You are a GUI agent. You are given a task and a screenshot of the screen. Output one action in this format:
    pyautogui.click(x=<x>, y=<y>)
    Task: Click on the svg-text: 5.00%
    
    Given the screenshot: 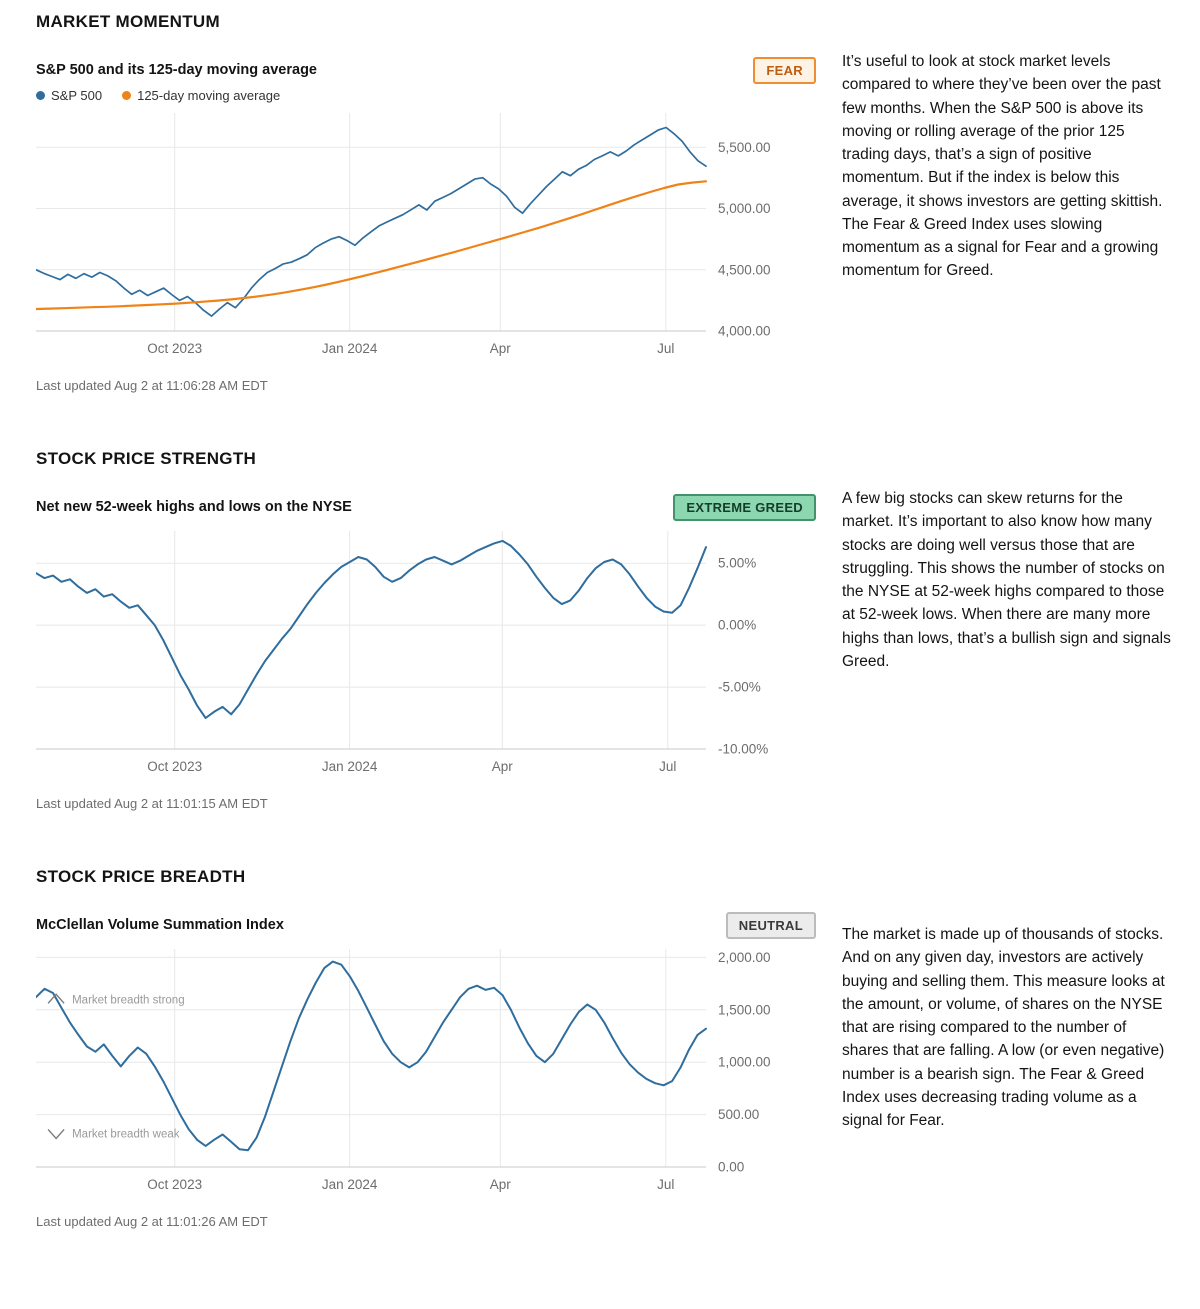 What is the action you would take?
    pyautogui.click(x=737, y=563)
    